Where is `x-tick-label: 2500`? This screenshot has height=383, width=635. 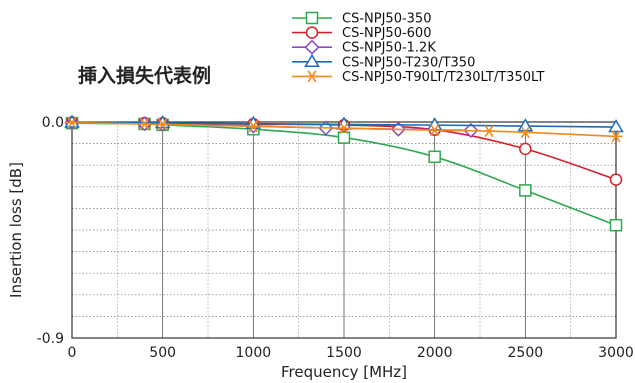 x-tick-label: 2500 is located at coordinates (526, 353).